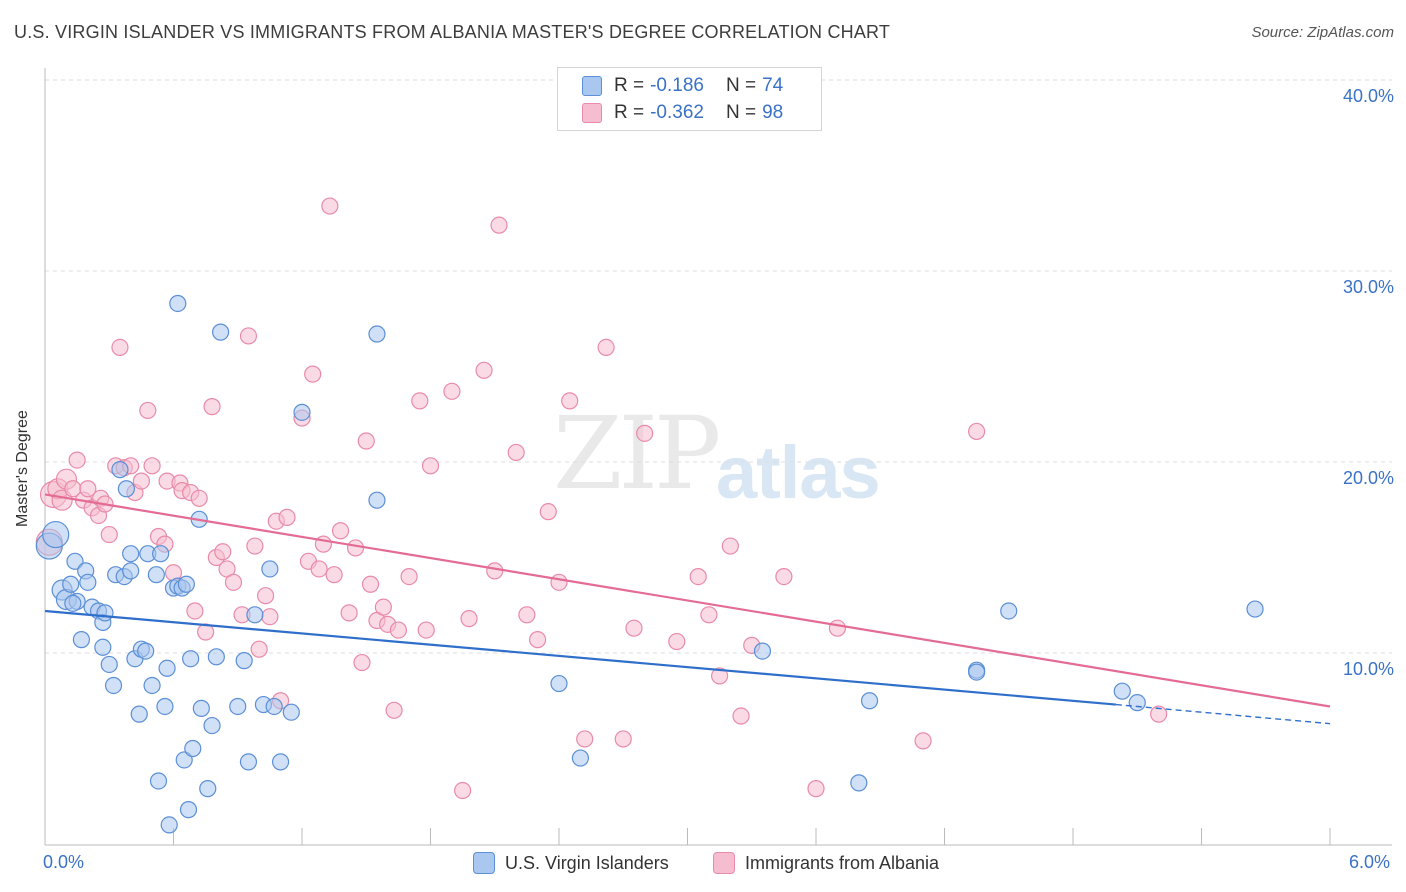 Image resolution: width=1406 pixels, height=892 pixels. Describe the element at coordinates (1370, 862) in the screenshot. I see `x-tick-max: 6.0%` at that location.